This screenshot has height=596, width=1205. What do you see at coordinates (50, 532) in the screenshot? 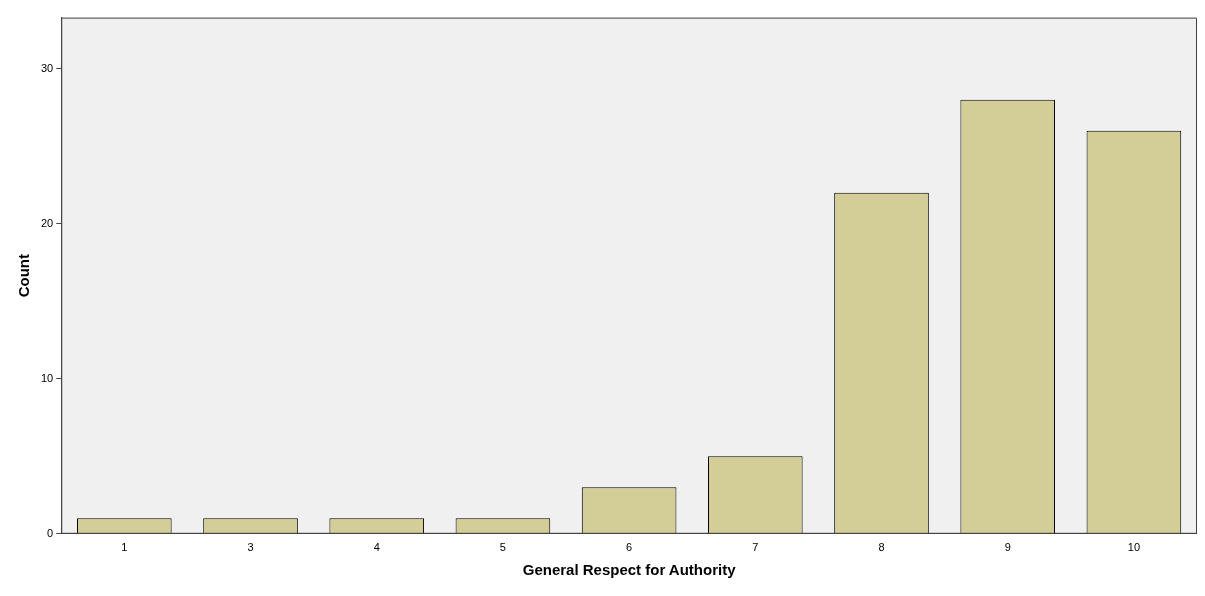
I see `y-tick-label: 0` at bounding box center [50, 532].